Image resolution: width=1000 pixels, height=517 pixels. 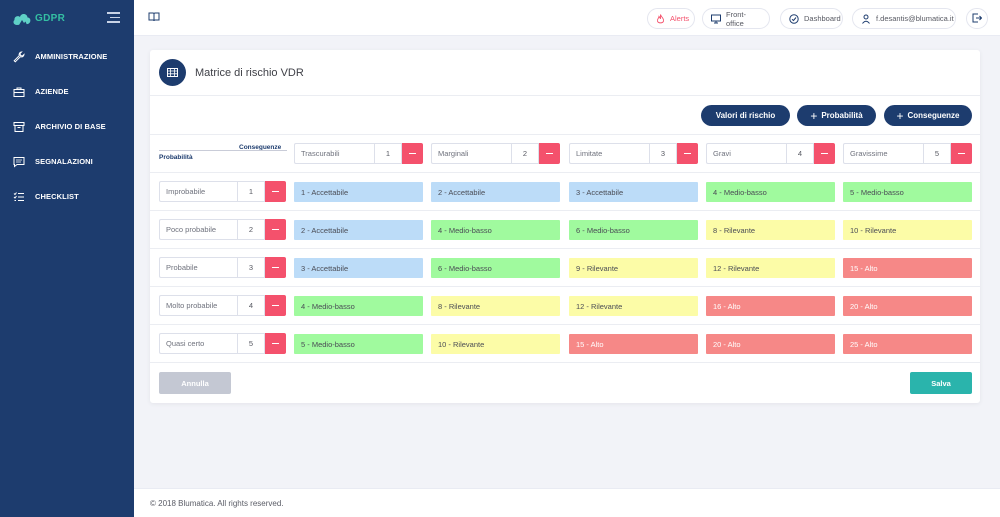 What do you see at coordinates (198, 305) in the screenshot?
I see `row-name-input: Molto probabile` at bounding box center [198, 305].